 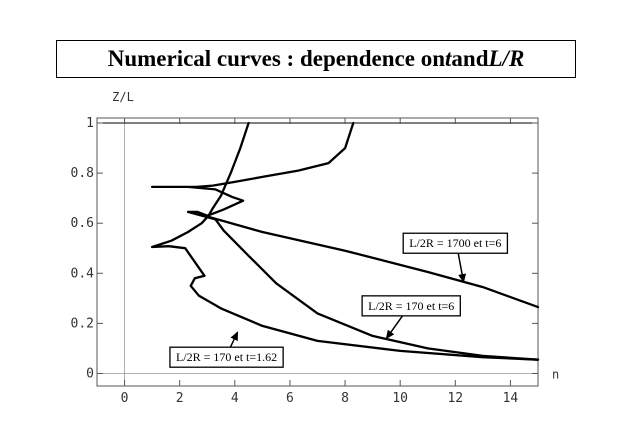 I want to click on annotation-label: L/2R = 170 et t=6, so click(x=411, y=306).